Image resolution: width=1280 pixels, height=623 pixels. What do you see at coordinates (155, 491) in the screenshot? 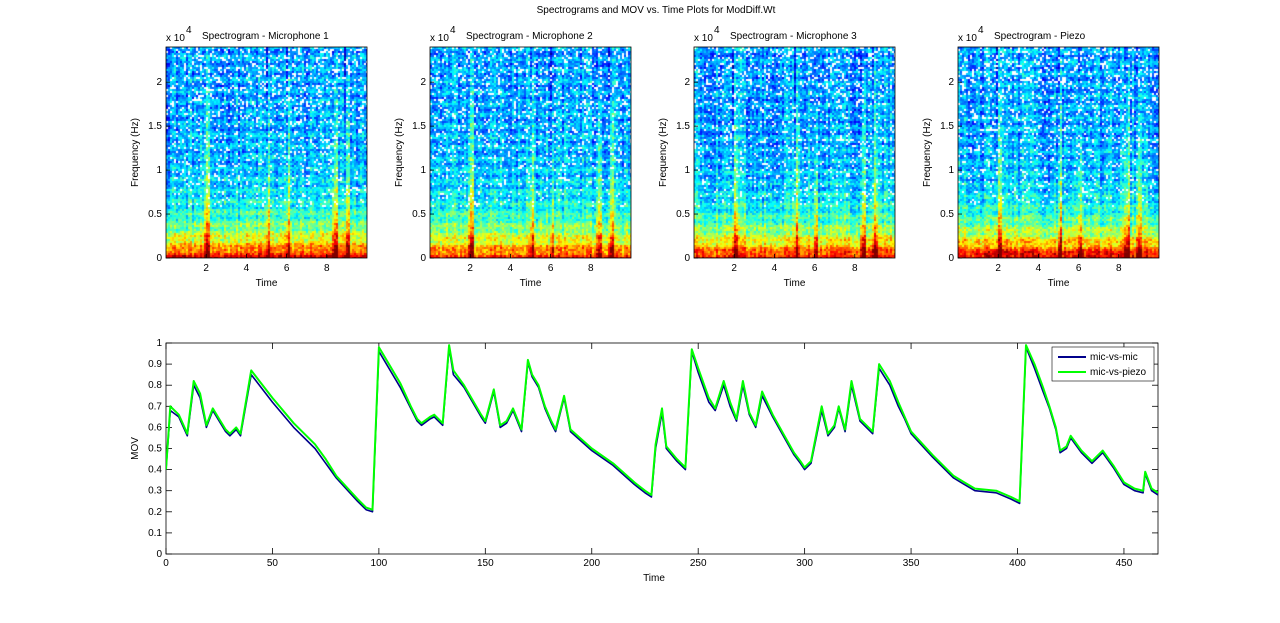
I see `y-tick-label: 0.3` at bounding box center [155, 491].